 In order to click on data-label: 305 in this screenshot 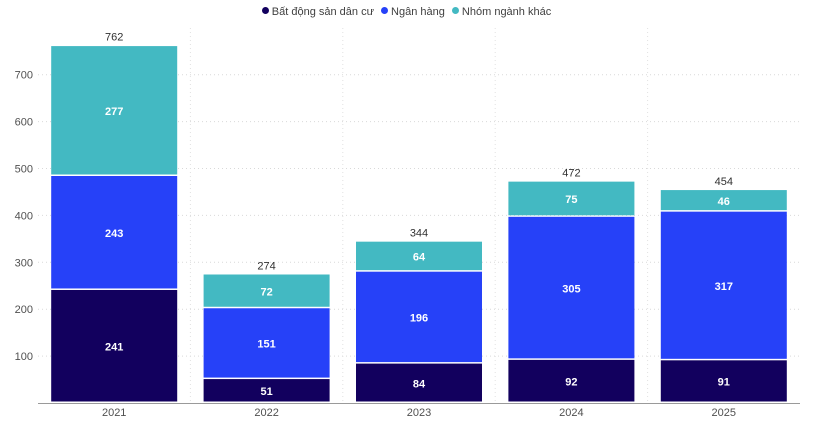, I will do `click(571, 289)`.